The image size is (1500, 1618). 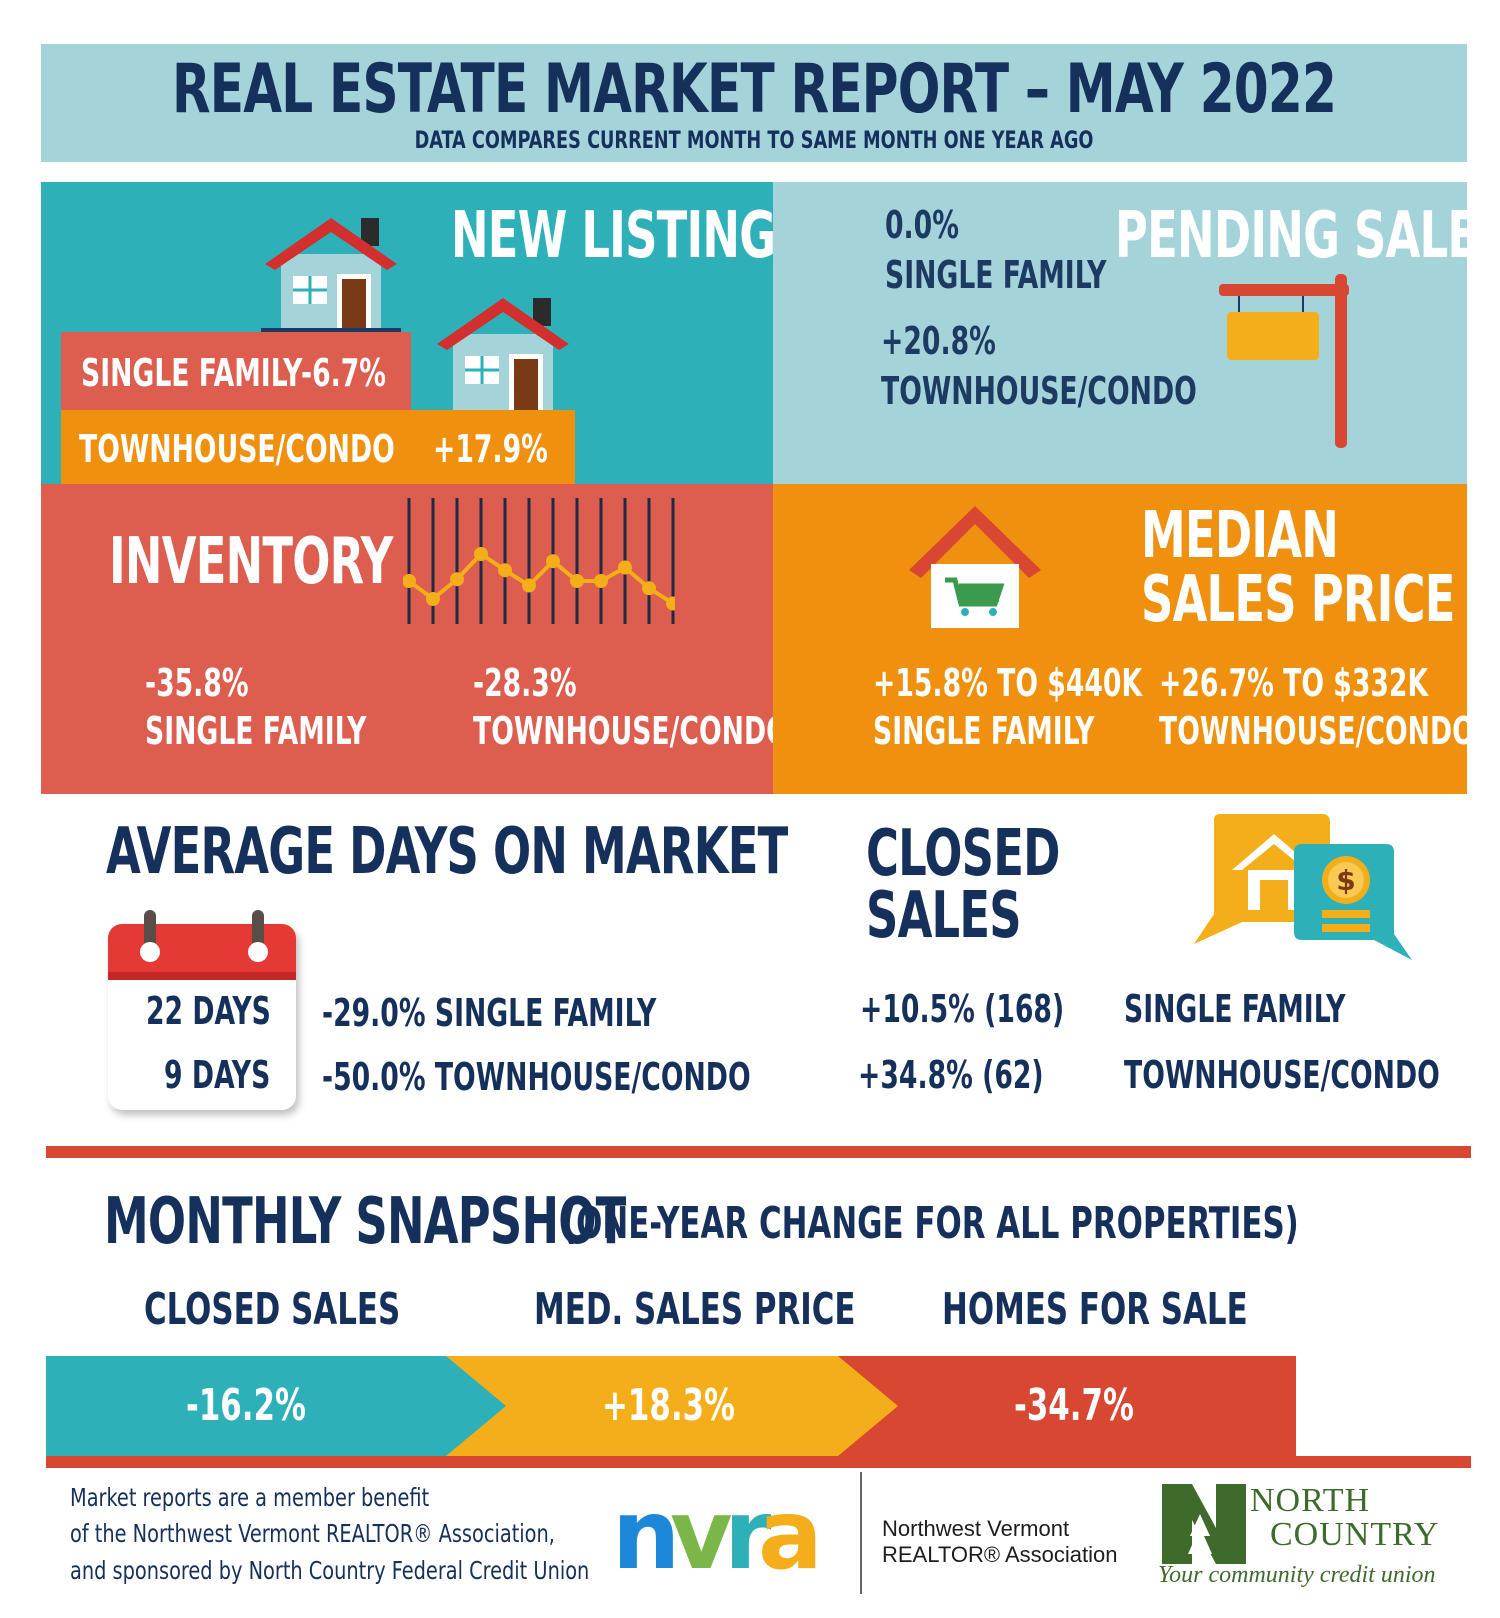 I want to click on townhouse-value: +17.9%, so click(x=490, y=449).